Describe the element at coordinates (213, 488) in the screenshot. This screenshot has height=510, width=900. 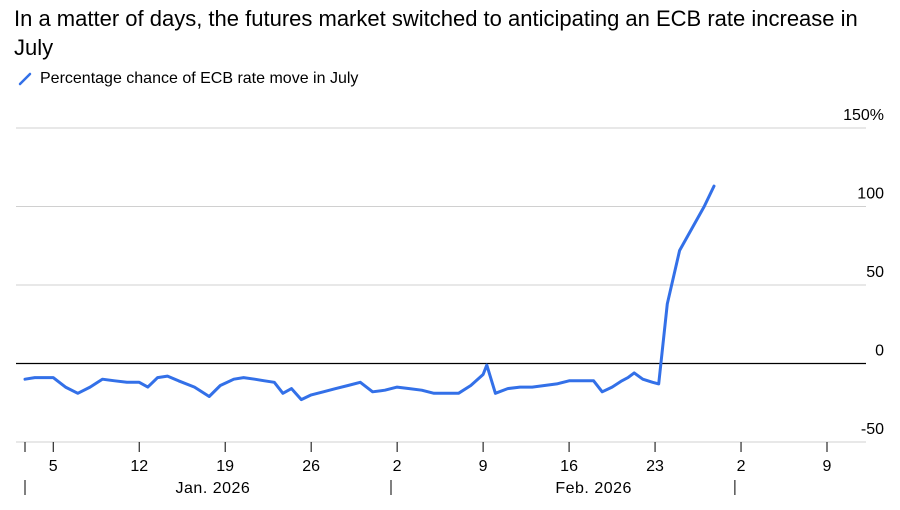
I see `month-label: Jan. 2026` at that location.